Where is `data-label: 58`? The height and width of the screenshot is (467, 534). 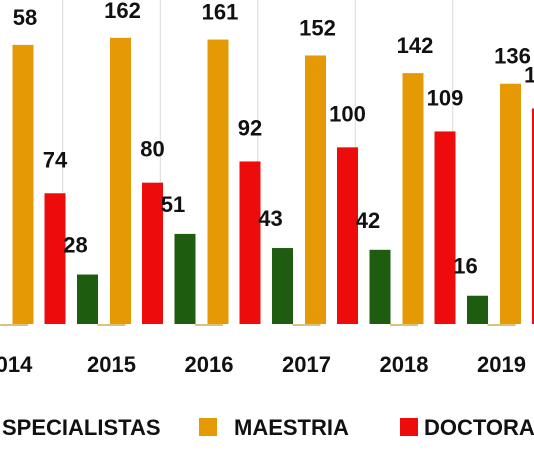 data-label: 58 is located at coordinates (25, 17).